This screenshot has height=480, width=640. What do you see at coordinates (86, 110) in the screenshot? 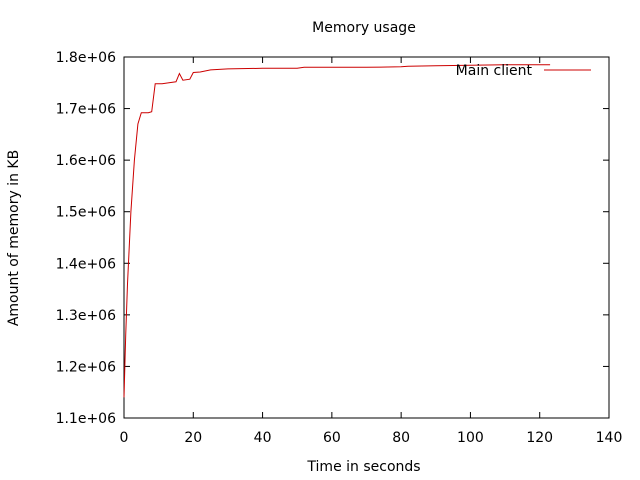
I see `y-tick-label: 1.7e+06` at bounding box center [86, 110].